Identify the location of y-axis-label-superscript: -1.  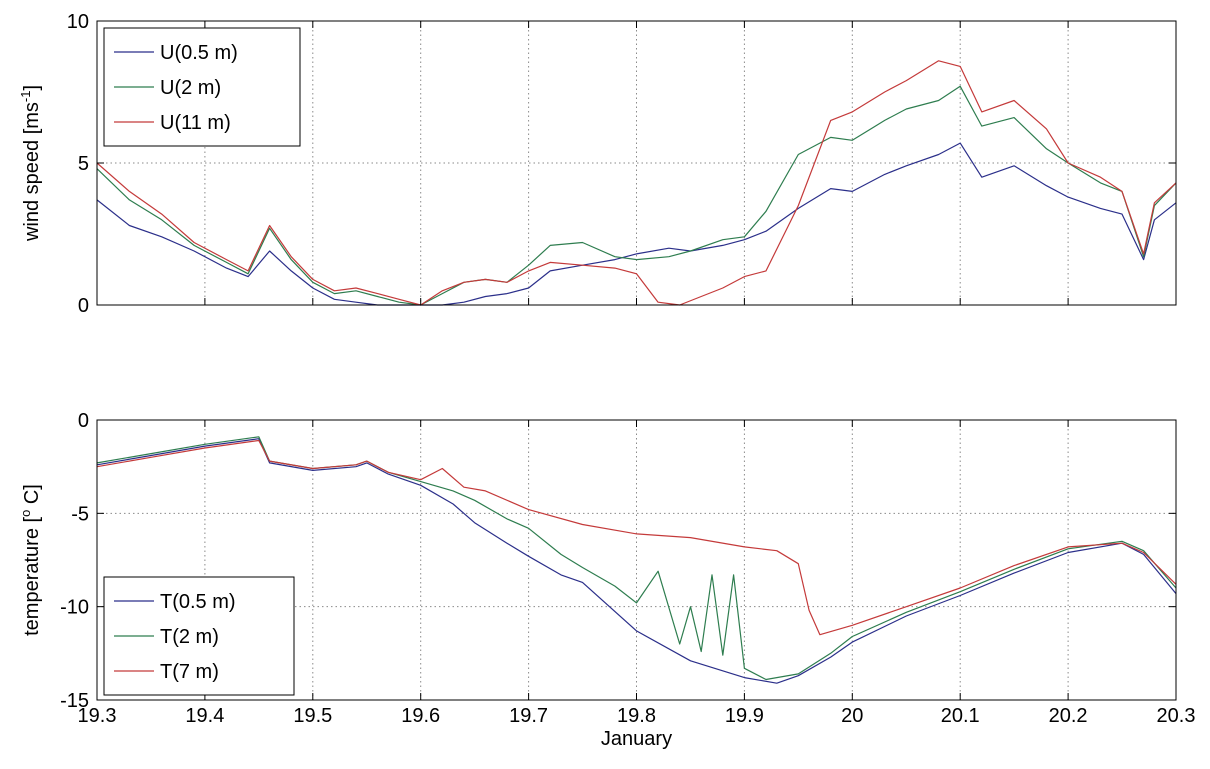
(25, 97).